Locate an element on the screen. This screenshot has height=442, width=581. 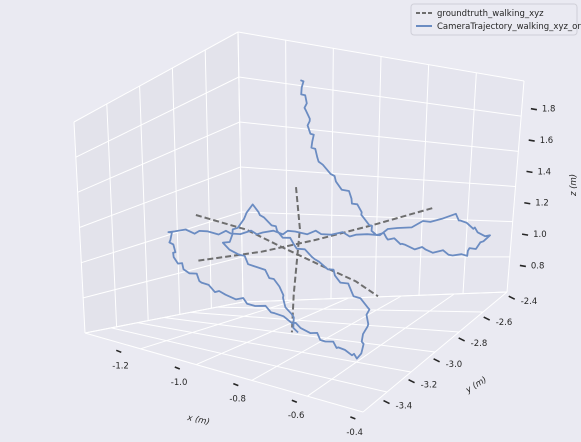
legend-box is located at coordinates (494, 19).